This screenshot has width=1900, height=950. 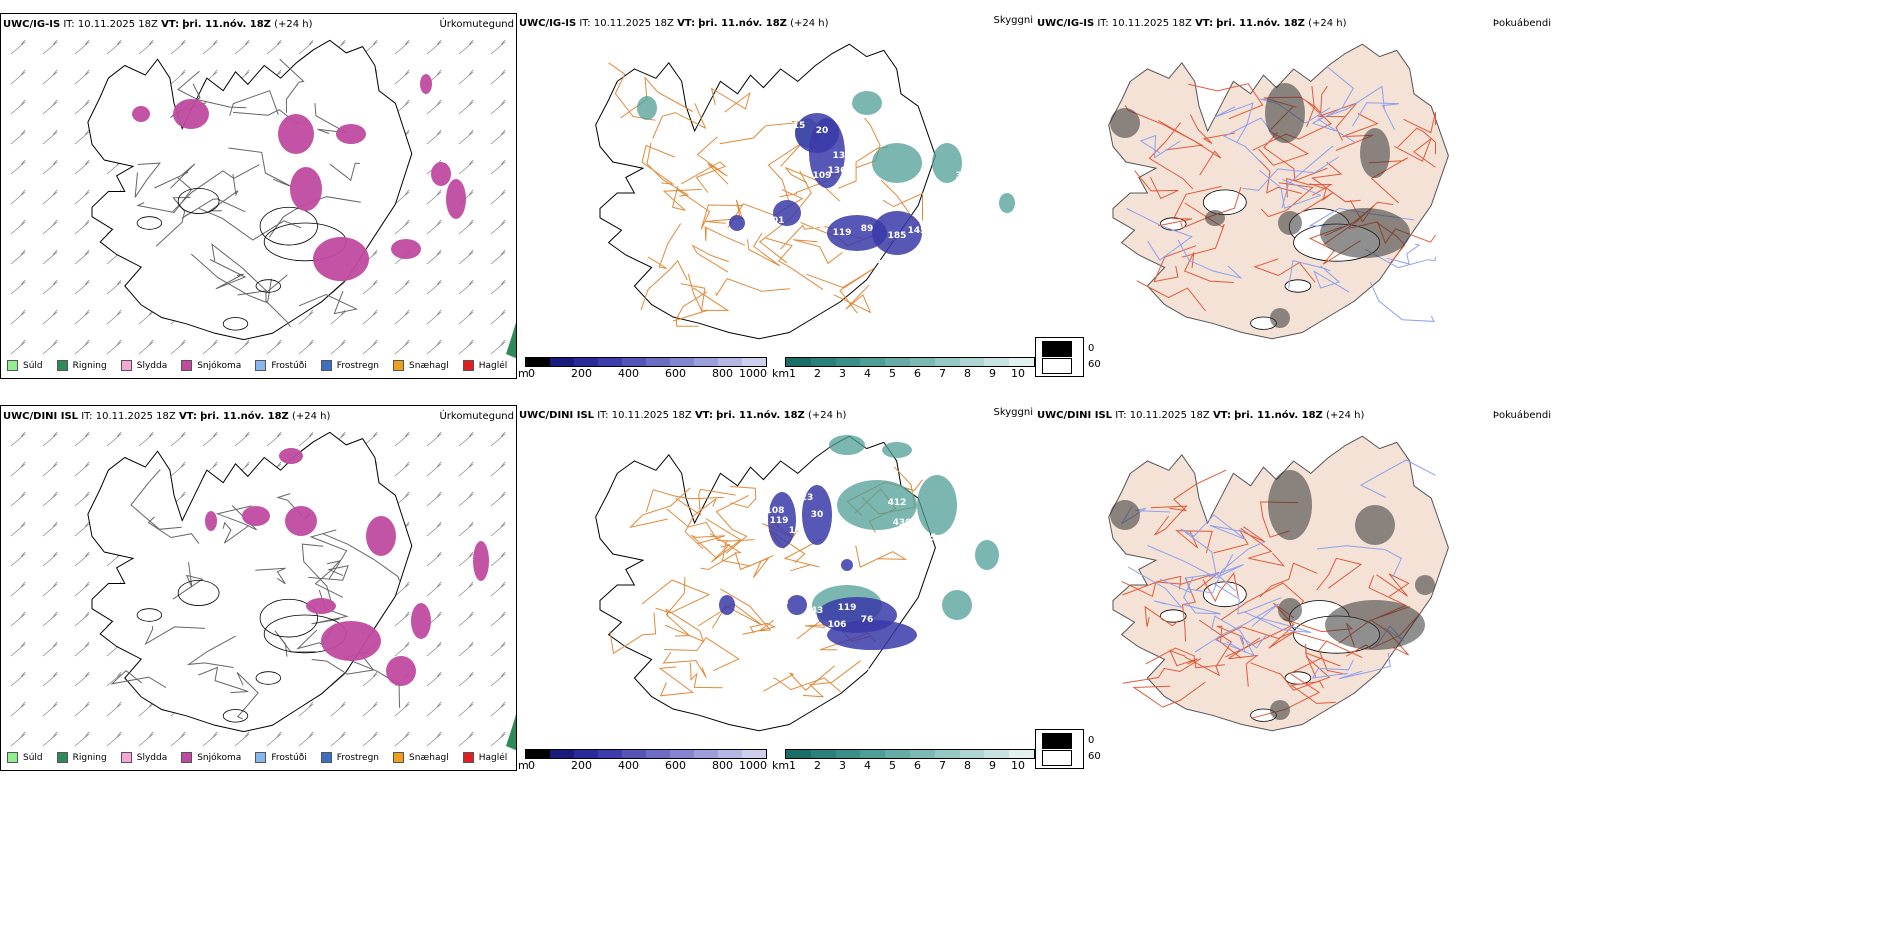 What do you see at coordinates (628, 765) in the screenshot?
I see `height-tick: 400` at bounding box center [628, 765].